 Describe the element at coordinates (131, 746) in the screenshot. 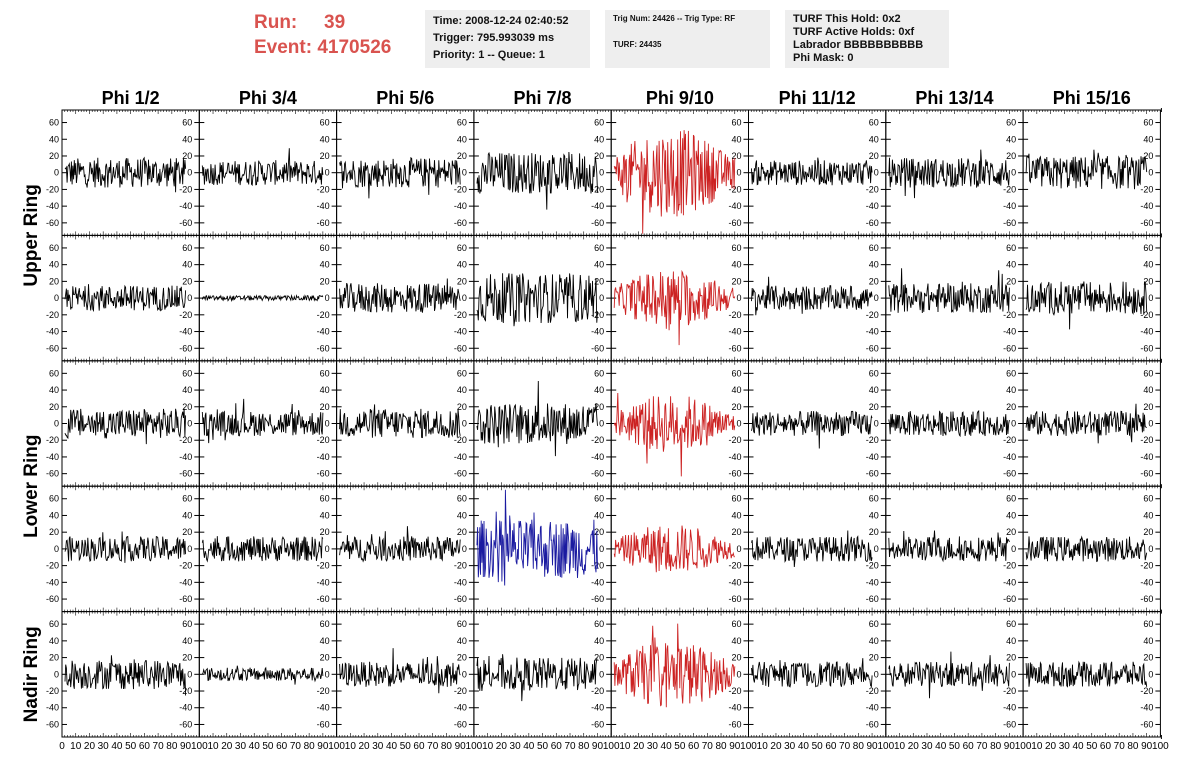

I see `x-tick-label: 50` at that location.